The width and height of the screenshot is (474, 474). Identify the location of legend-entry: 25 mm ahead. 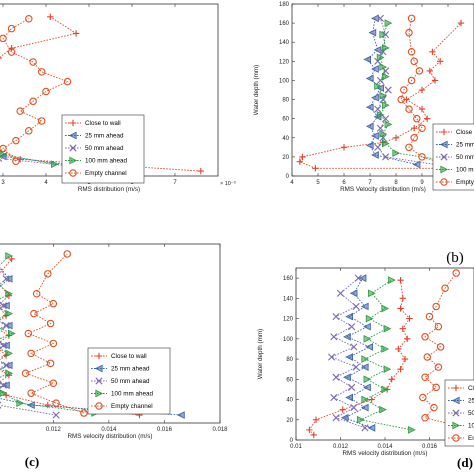
(104, 136).